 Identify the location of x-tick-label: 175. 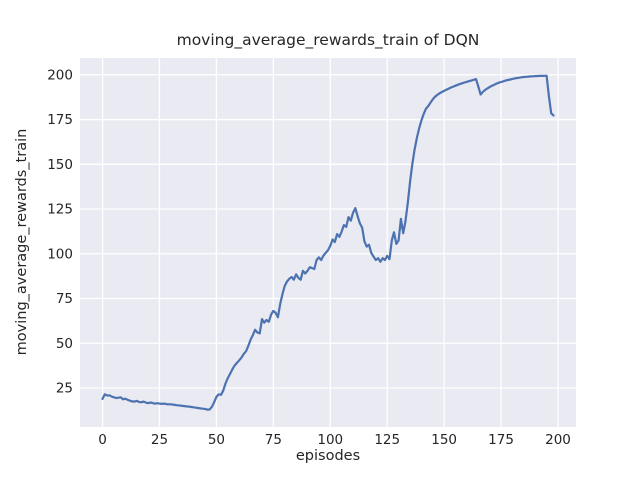
(501, 440).